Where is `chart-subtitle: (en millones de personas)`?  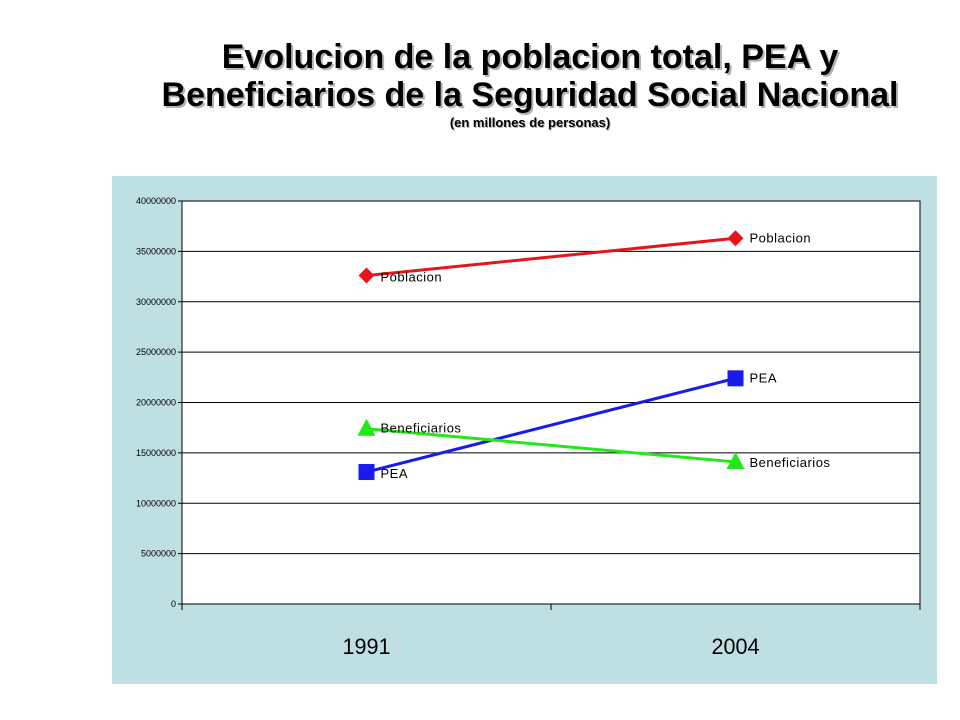
chart-subtitle: (en millones de personas) is located at coordinates (530, 122).